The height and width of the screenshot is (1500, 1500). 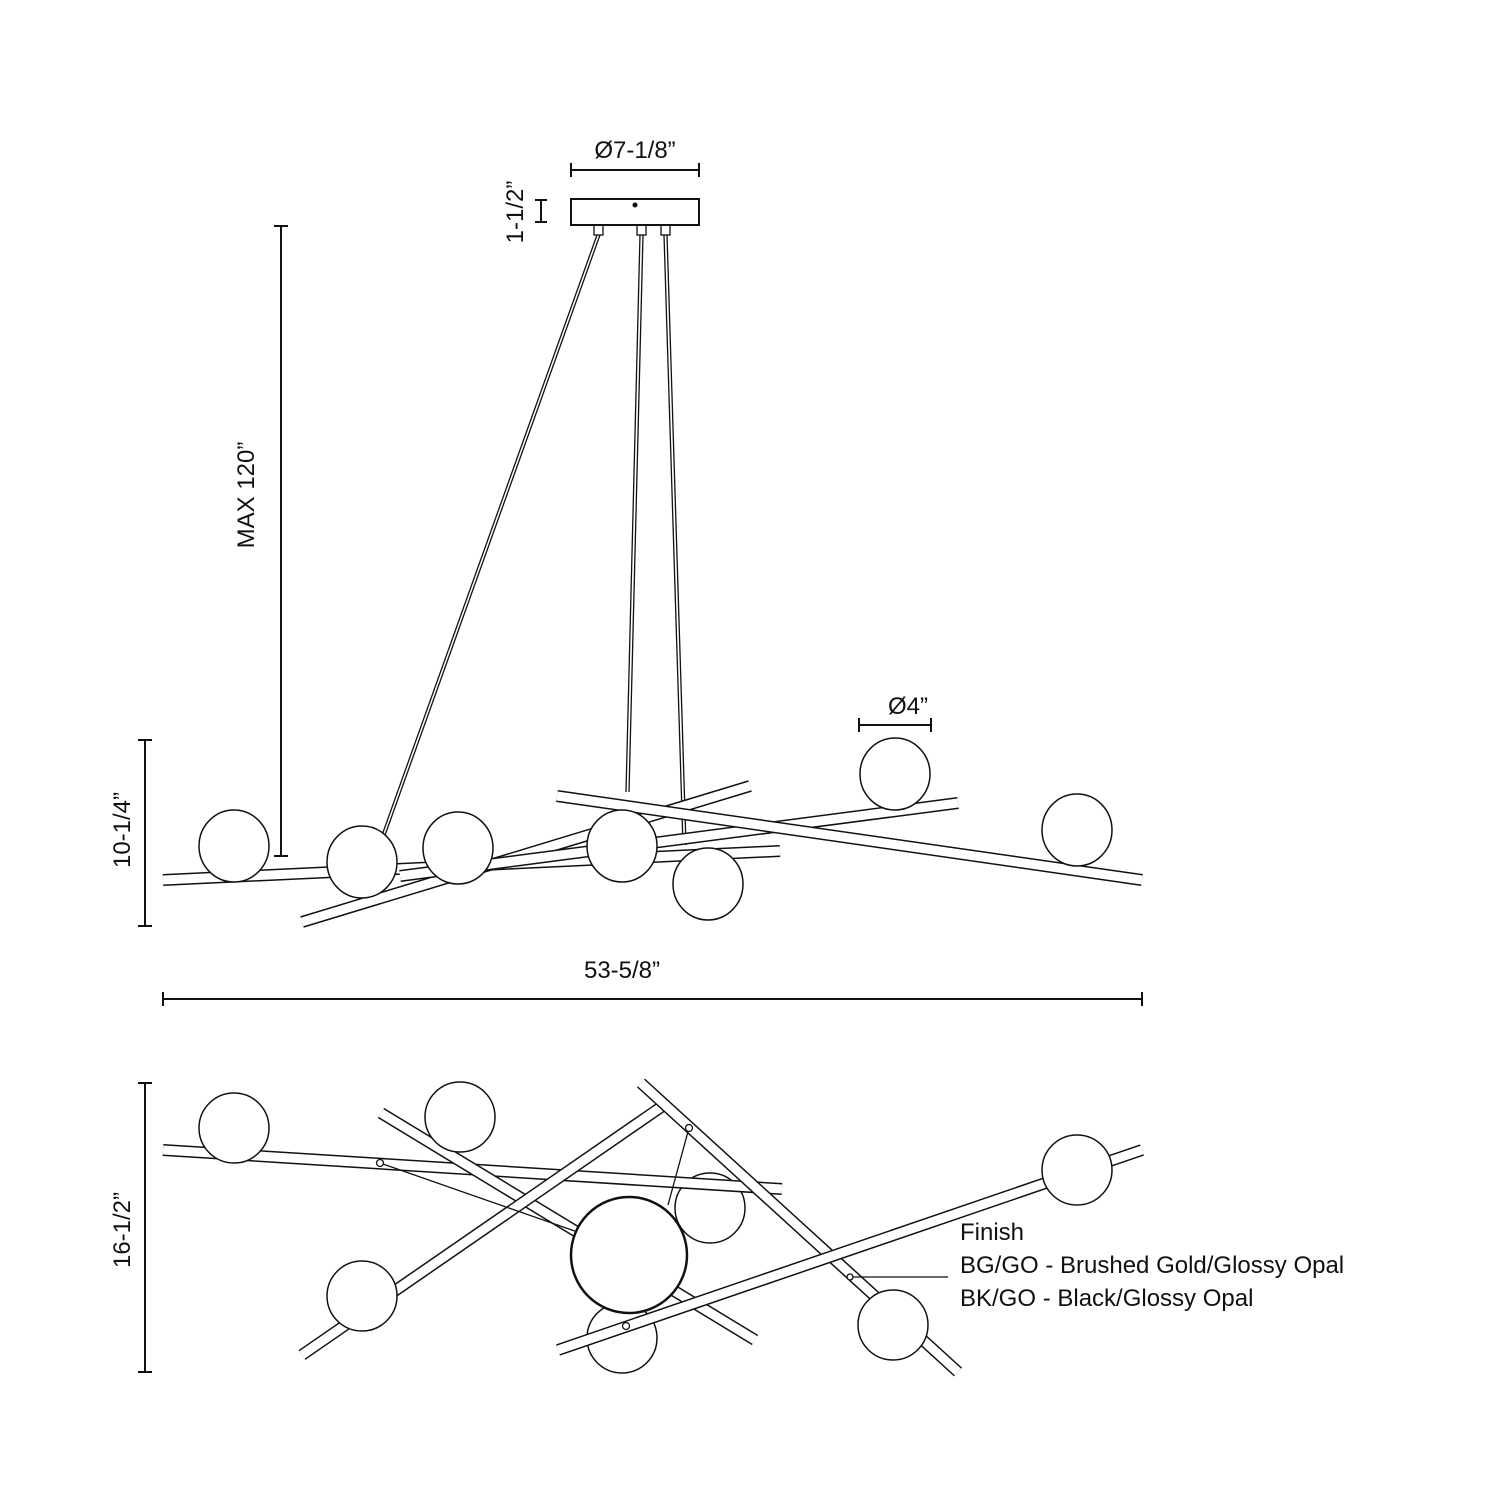 What do you see at coordinates (515, 212) in the screenshot?
I see `canopy-height-label: 1-1/2”` at bounding box center [515, 212].